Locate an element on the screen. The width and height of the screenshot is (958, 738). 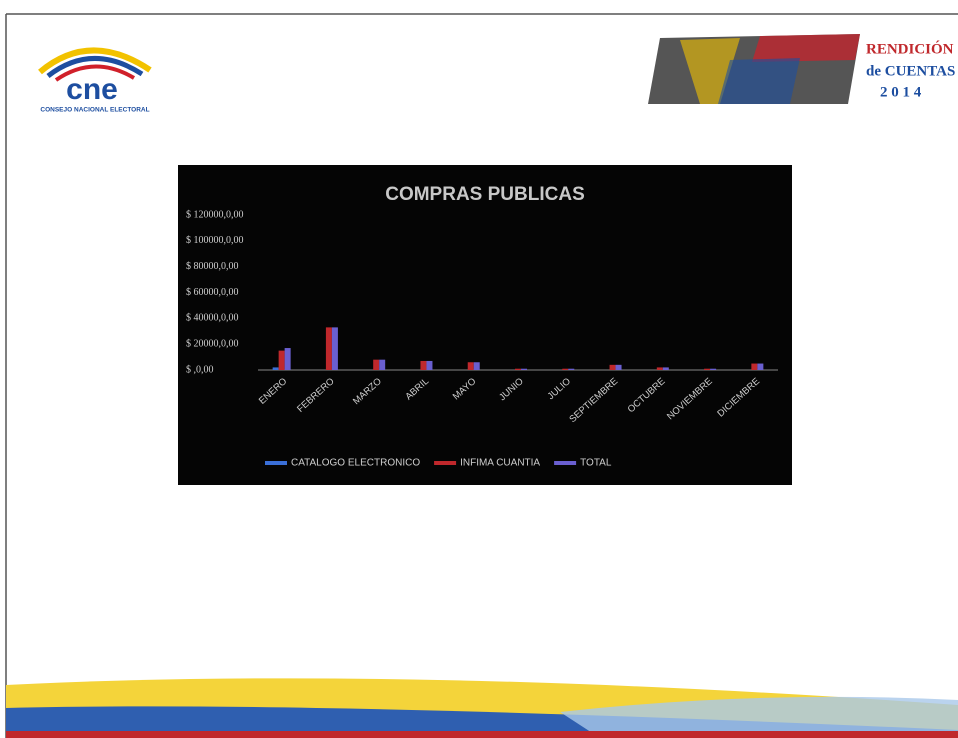
banner-text: de CUENTAS is located at coordinates (910, 71).